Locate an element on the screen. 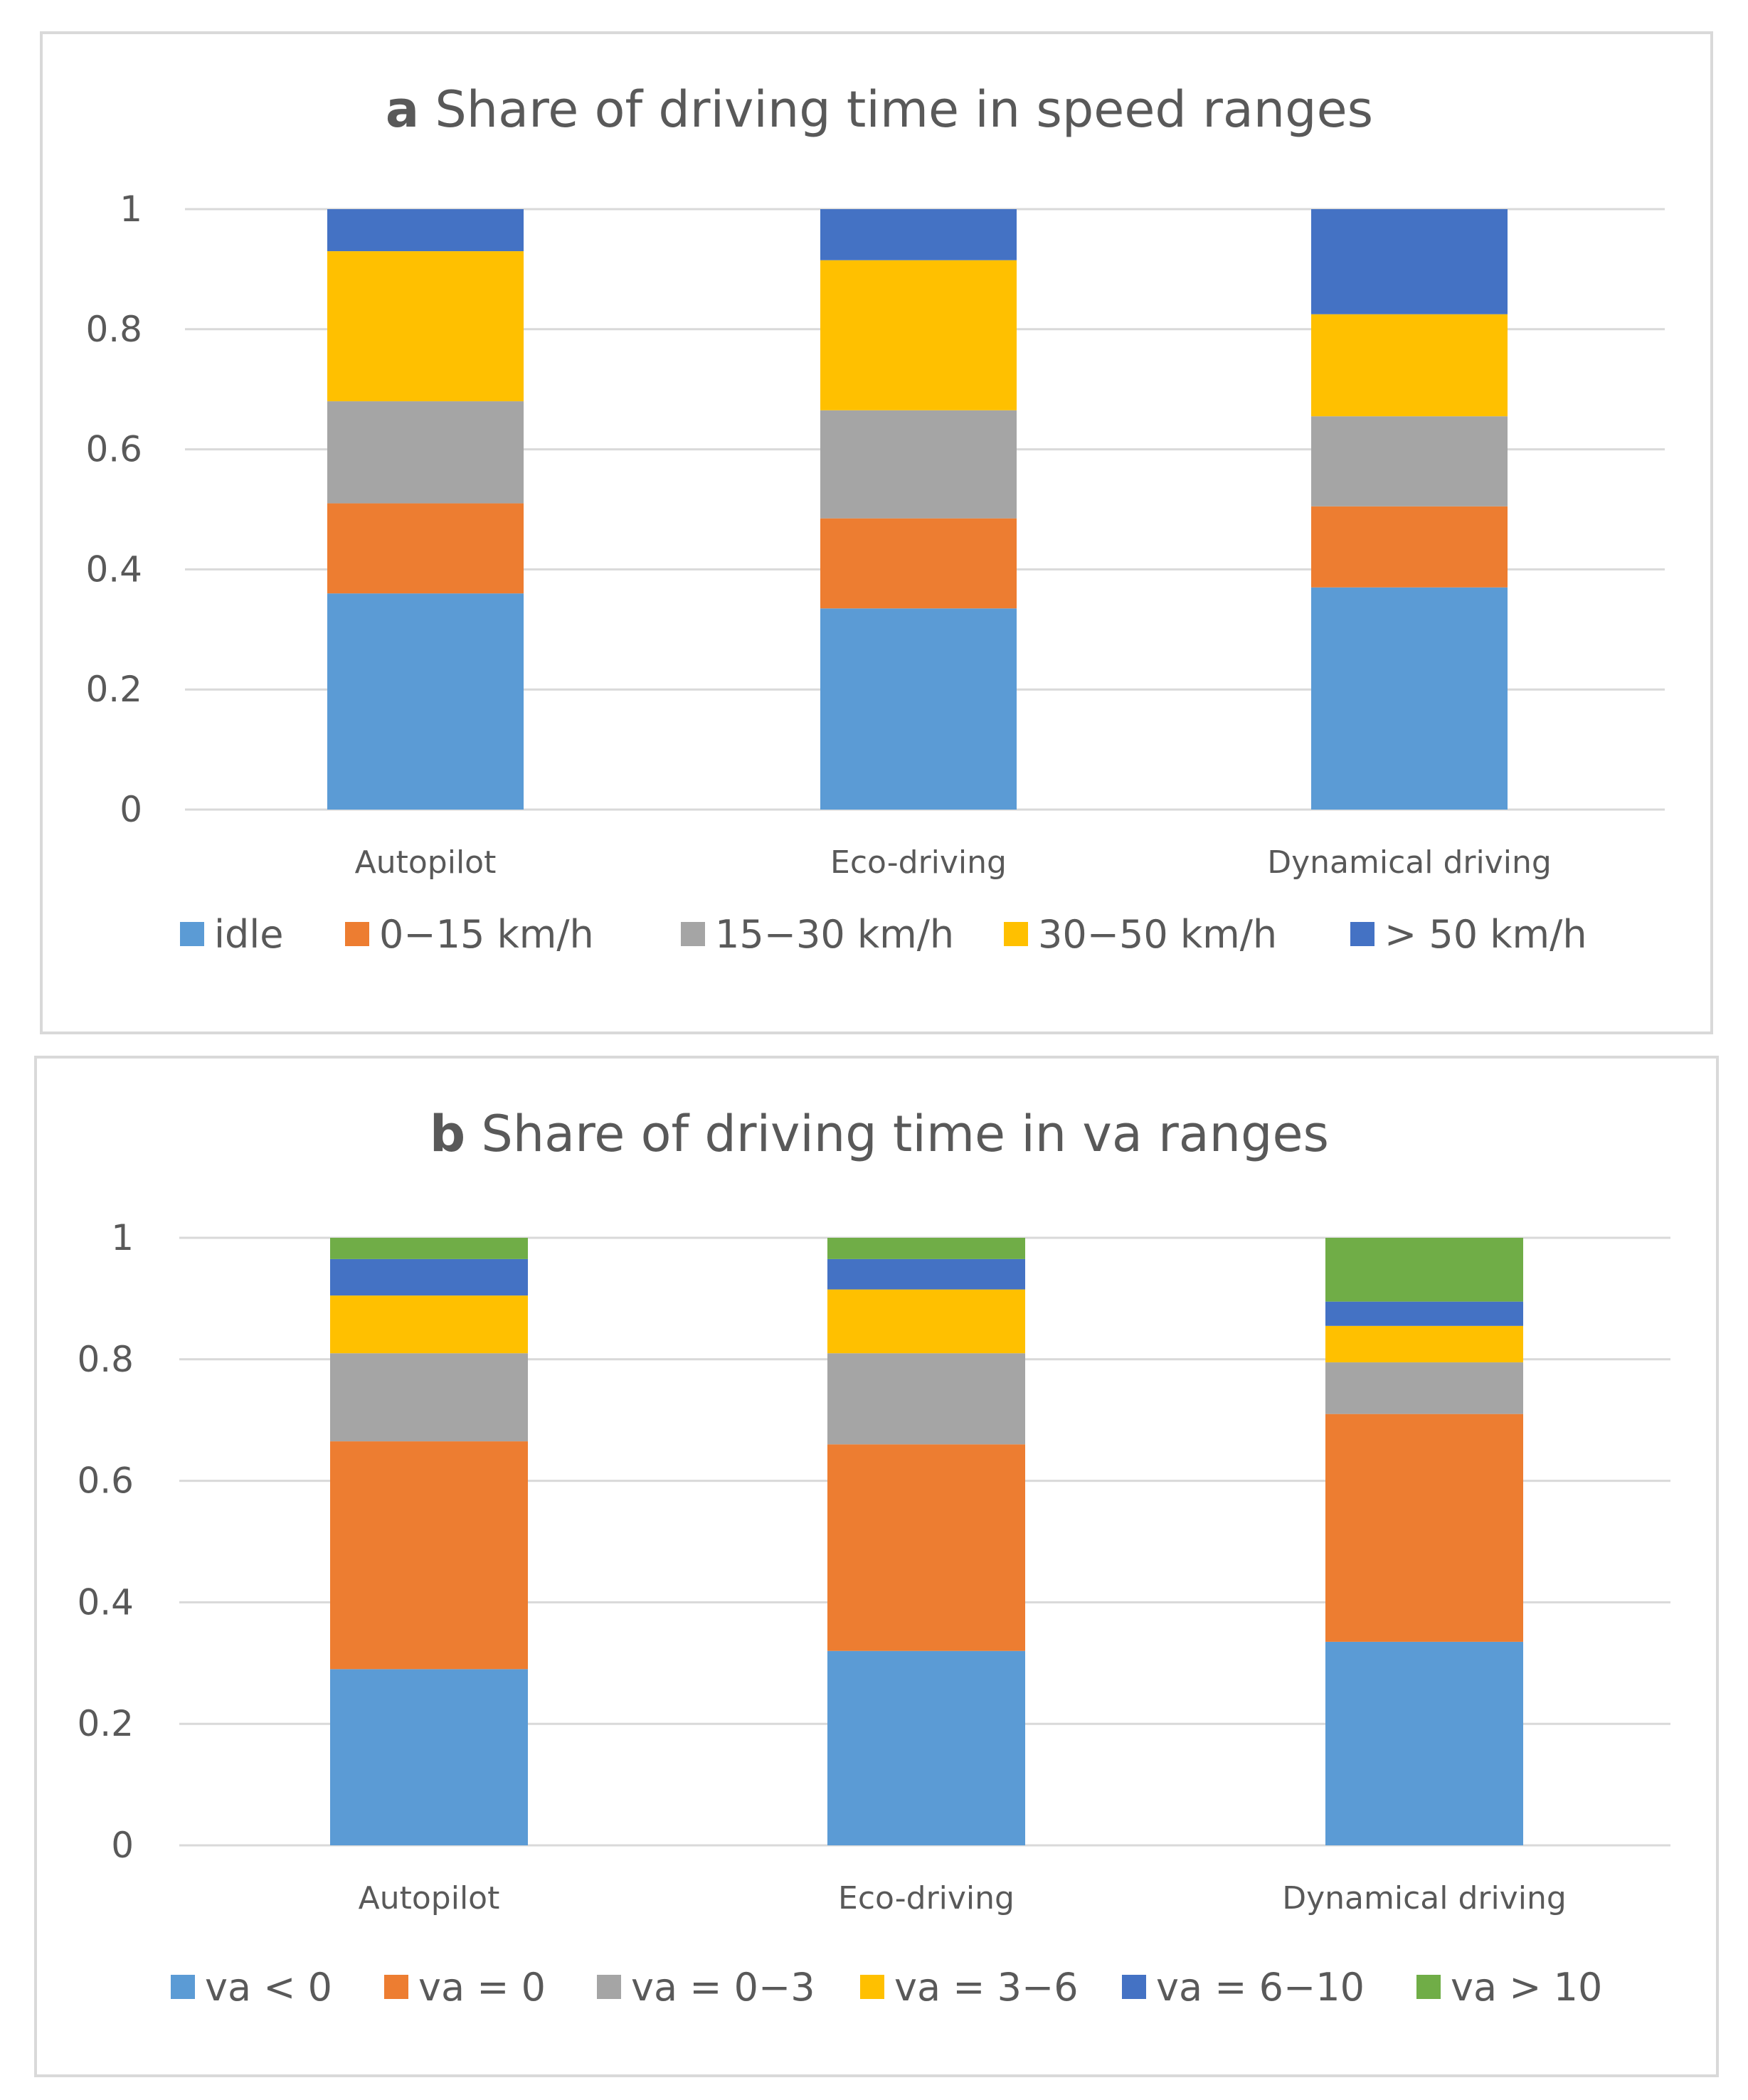  chart-b-legend-label: va = 0 is located at coordinates (482, 1987).